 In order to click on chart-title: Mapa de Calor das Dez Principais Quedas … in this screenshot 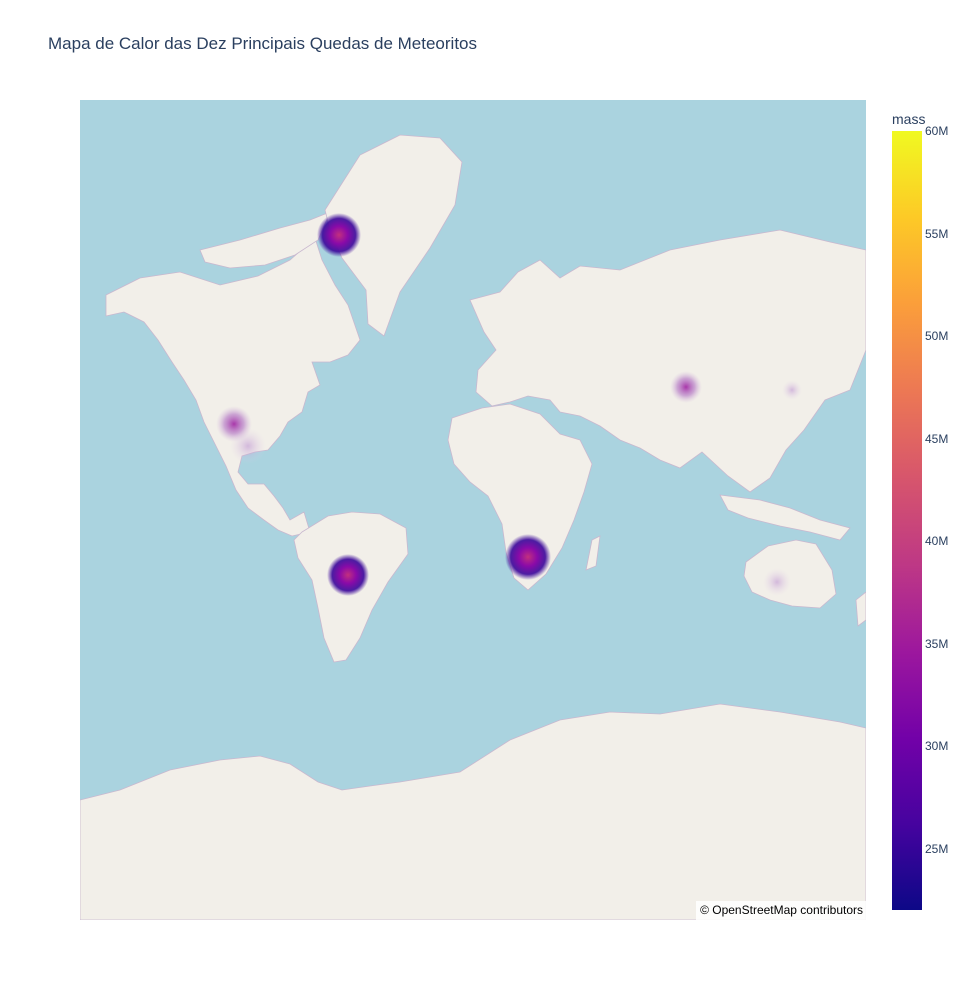, I will do `click(262, 43)`.